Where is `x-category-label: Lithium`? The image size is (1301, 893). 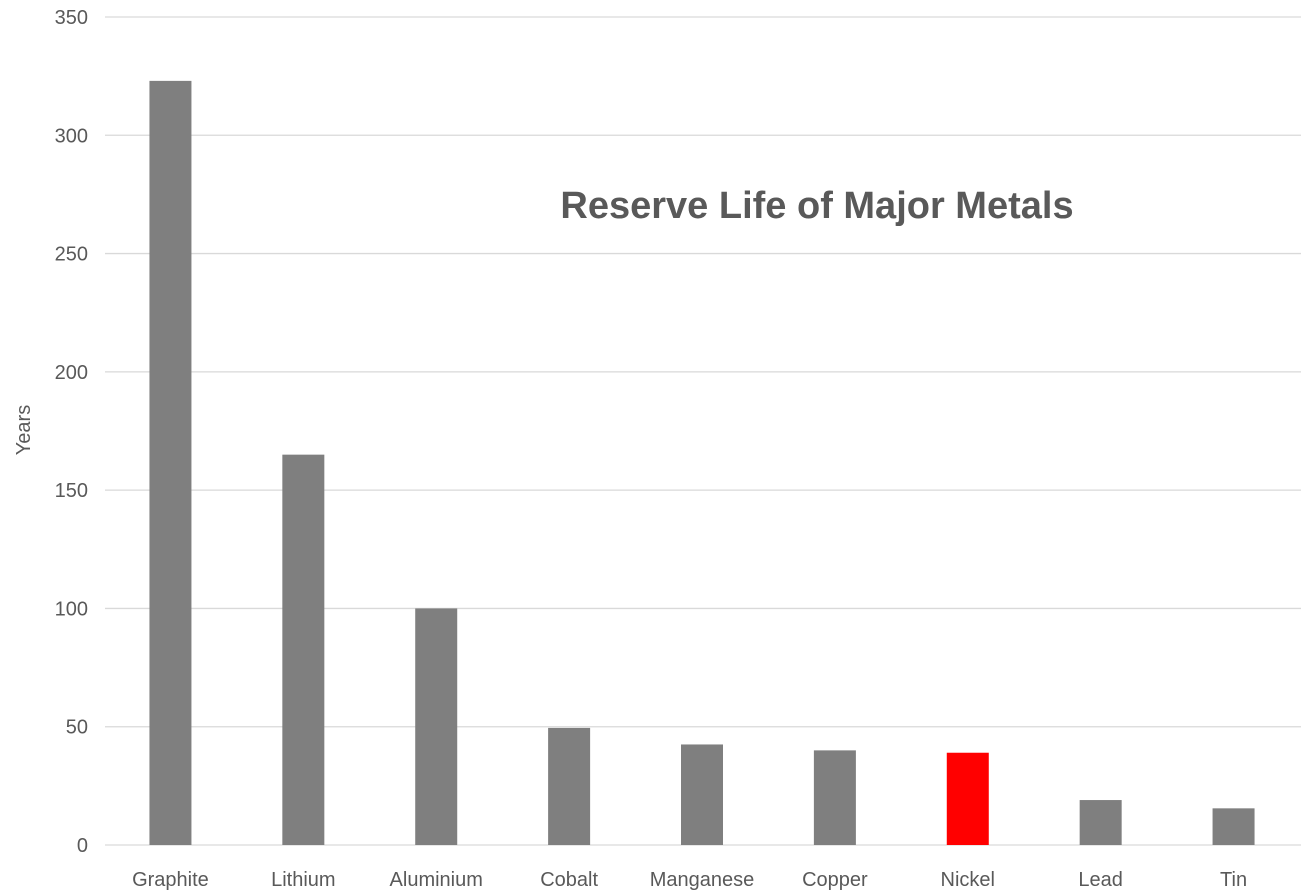 x-category-label: Lithium is located at coordinates (303, 880).